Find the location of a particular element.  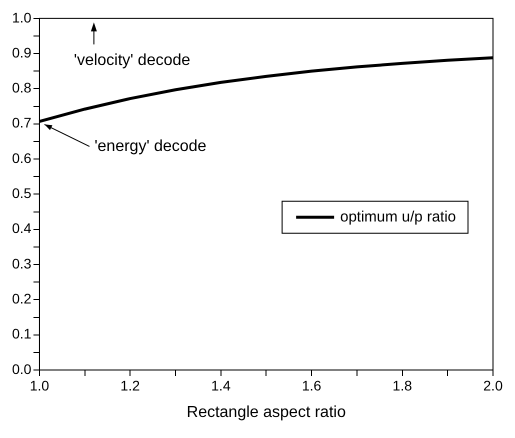

y-tick-label: 0.7 is located at coordinates (22, 122).